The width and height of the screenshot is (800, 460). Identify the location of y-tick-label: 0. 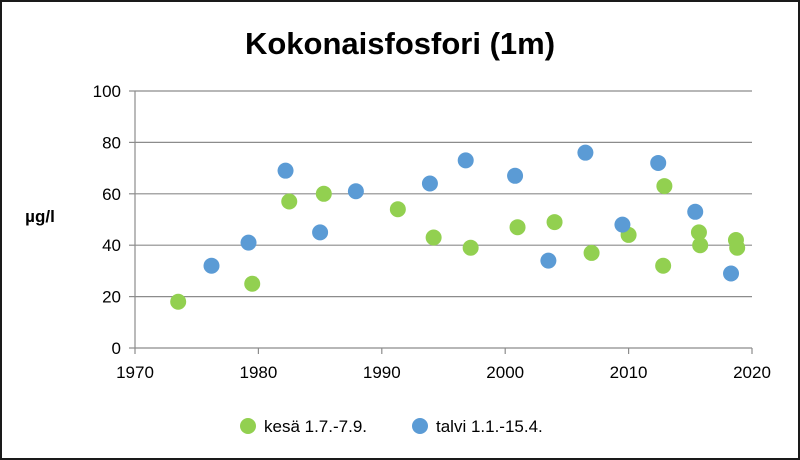
(116, 348).